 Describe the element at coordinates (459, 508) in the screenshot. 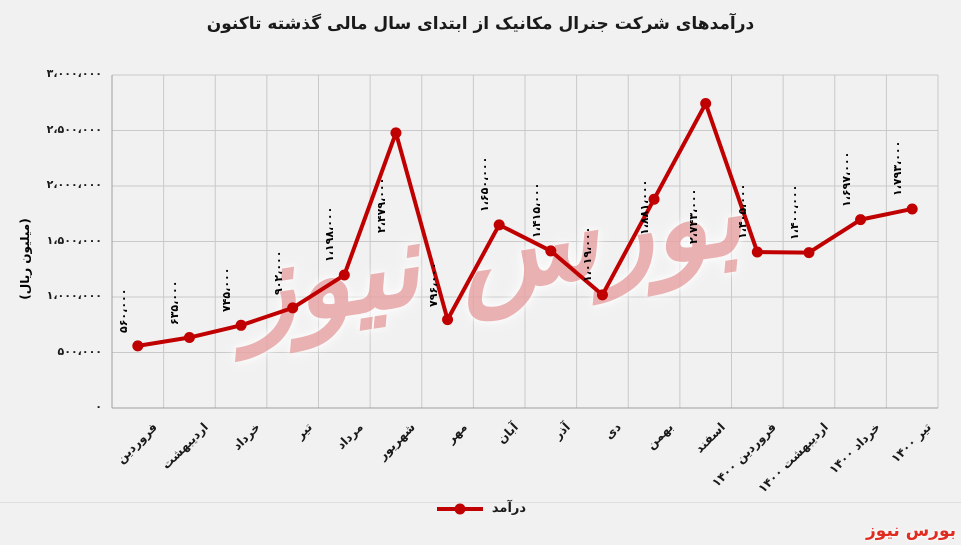

I see `legend-line-marker-icon` at that location.